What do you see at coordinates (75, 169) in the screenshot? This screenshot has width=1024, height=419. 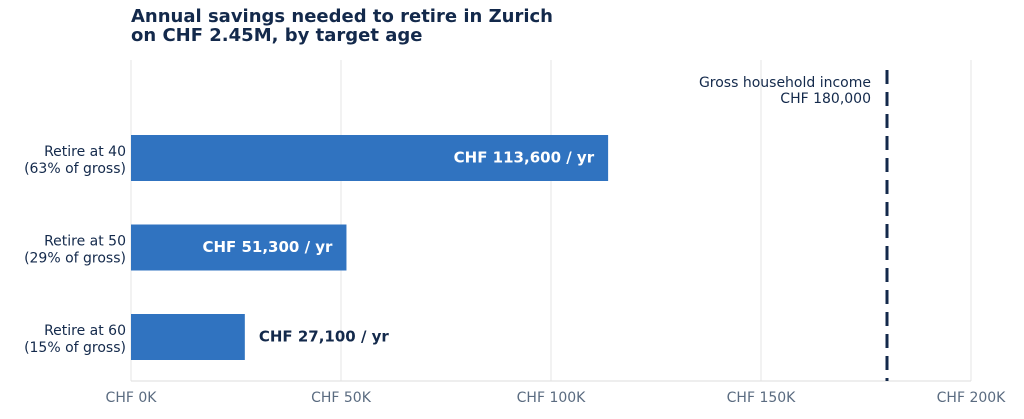 I see `y-tick-label: (63% of gross)` at bounding box center [75, 169].